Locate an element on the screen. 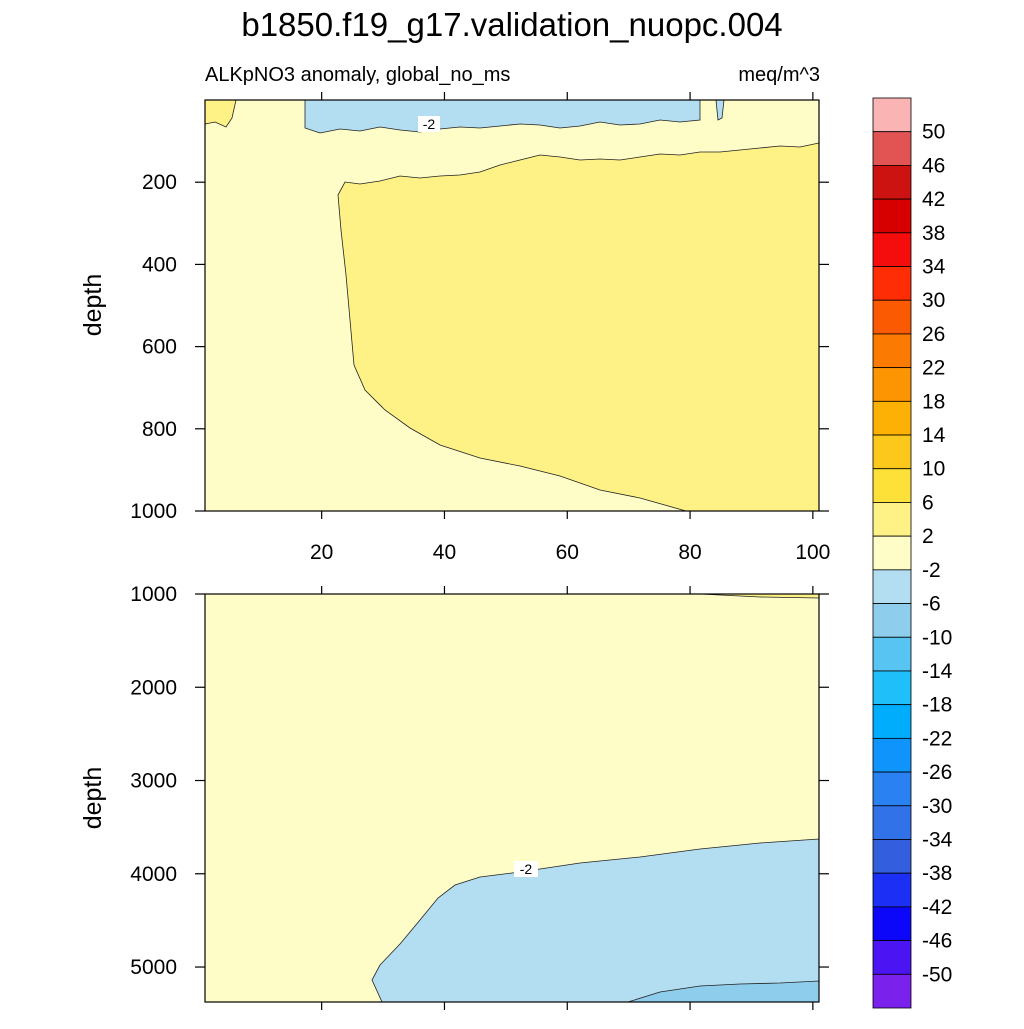  colorbar-label: 2 is located at coordinates (928, 536).